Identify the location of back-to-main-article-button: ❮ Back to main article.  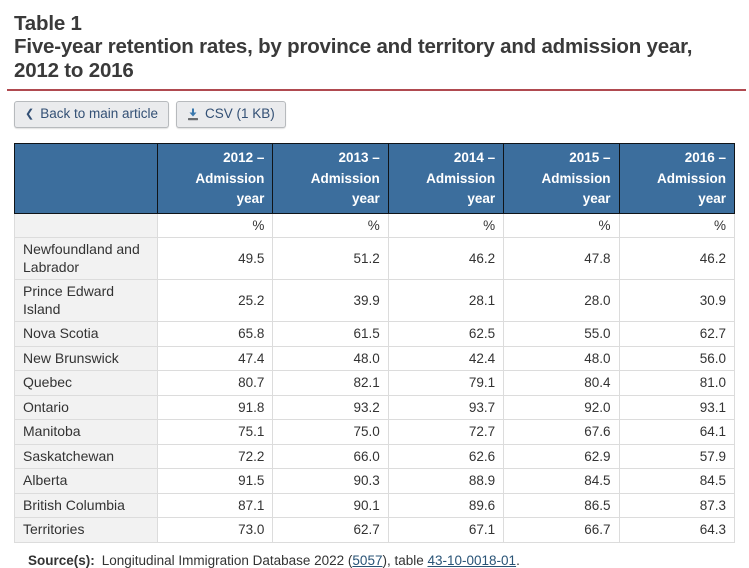
(92, 115).